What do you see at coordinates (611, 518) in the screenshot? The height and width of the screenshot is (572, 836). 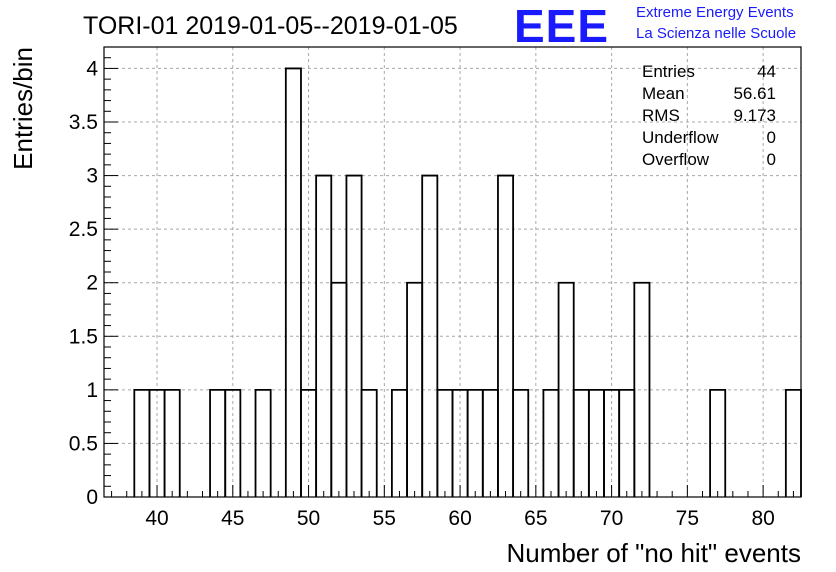 I see `x-tick-label: 70` at bounding box center [611, 518].